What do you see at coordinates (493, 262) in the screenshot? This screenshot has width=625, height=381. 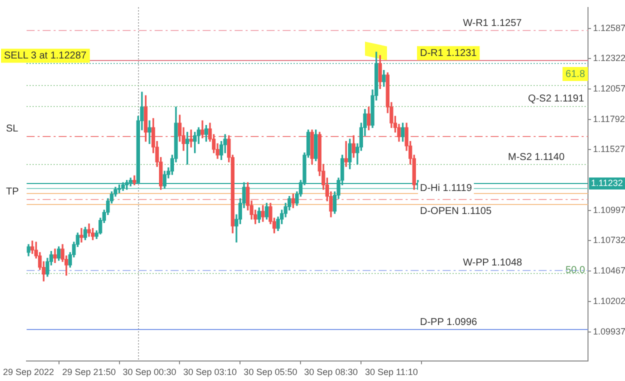 I see `ref-line-label: W-PP 1.1048` at bounding box center [493, 262].